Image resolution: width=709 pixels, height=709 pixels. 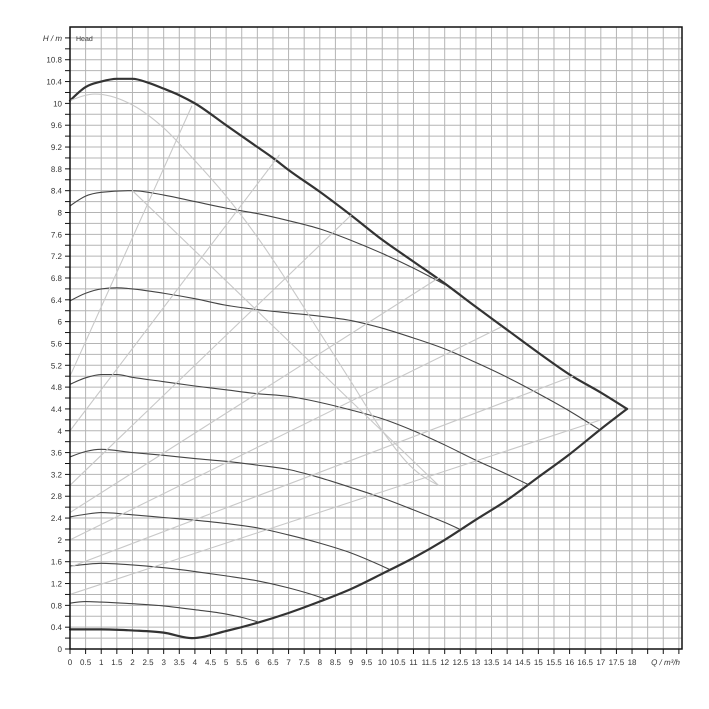 I want to click on x-tick-label: 3.5, so click(x=180, y=662).